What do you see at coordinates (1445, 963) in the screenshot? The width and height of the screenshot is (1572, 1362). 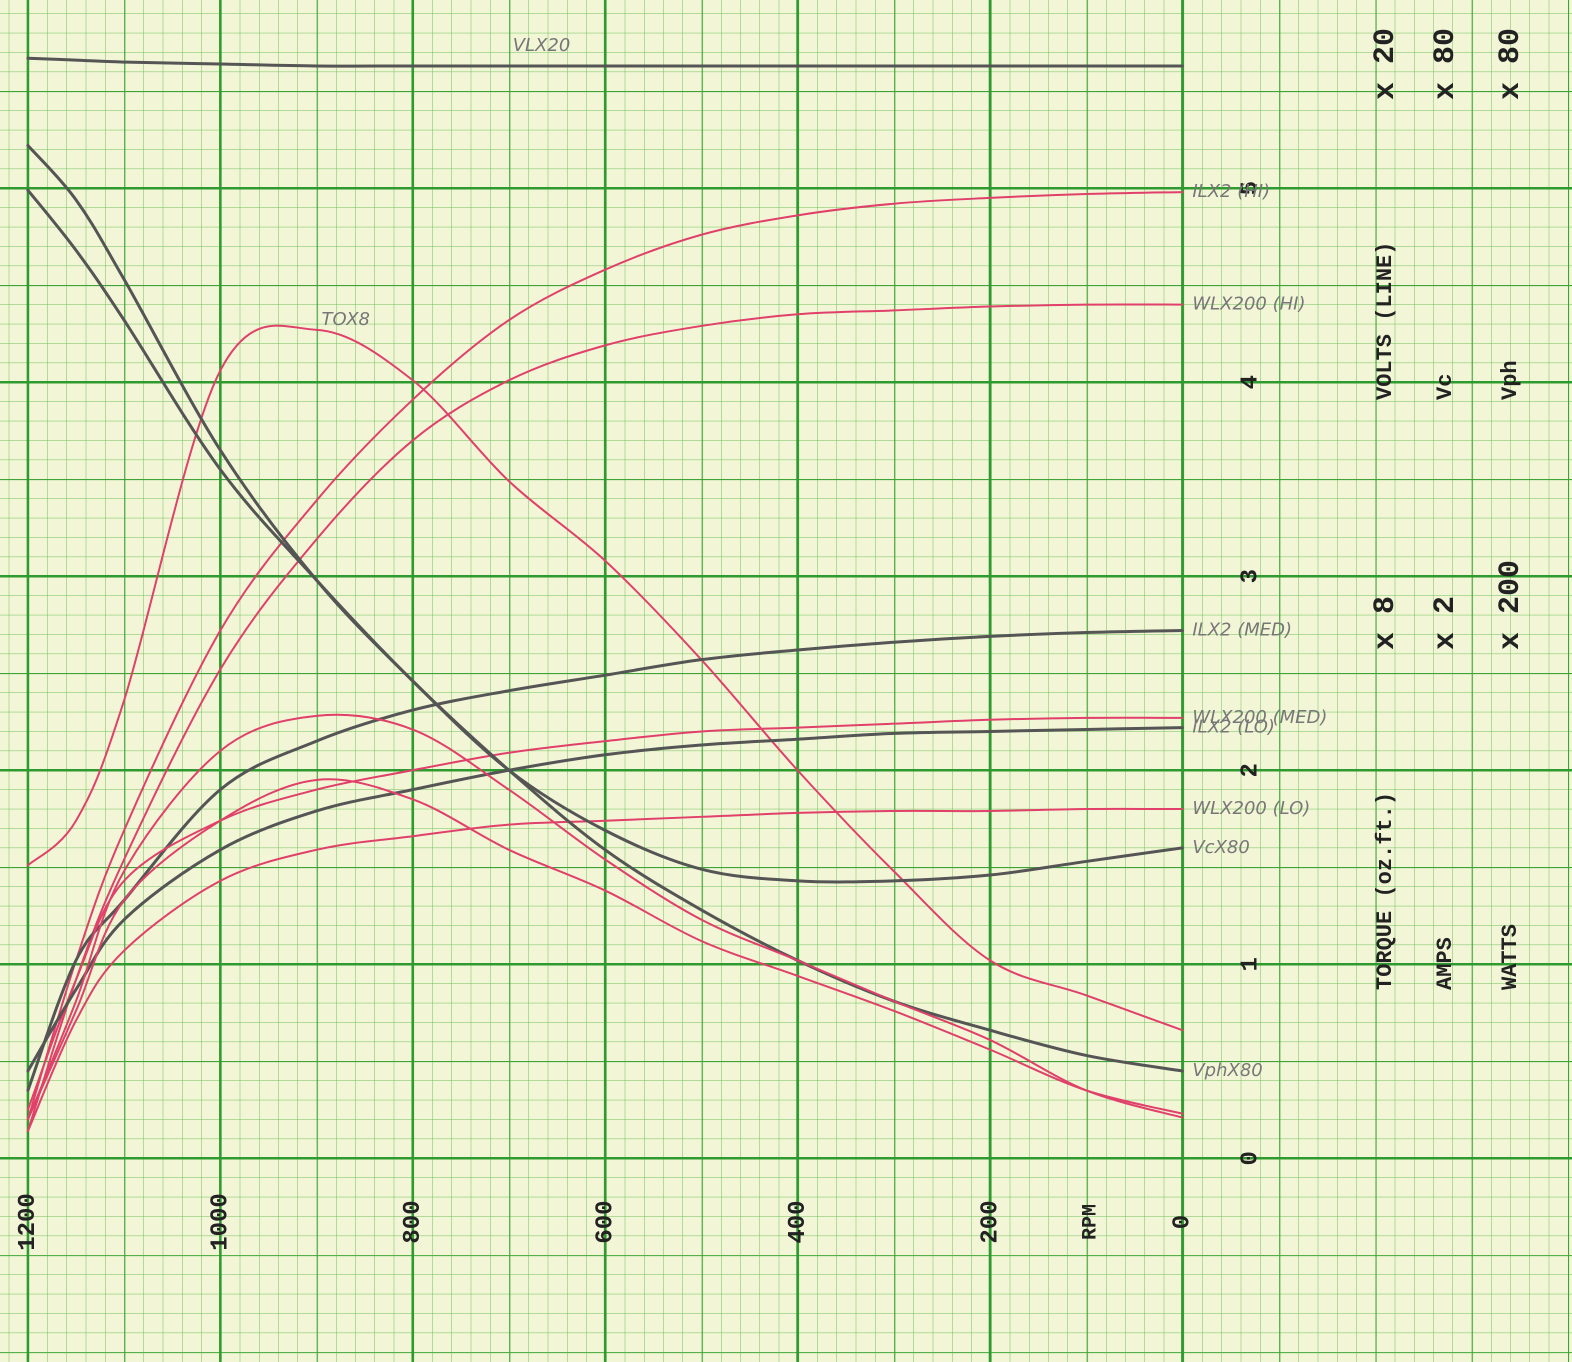 I see `scale-quantity: AMPS` at bounding box center [1445, 963].